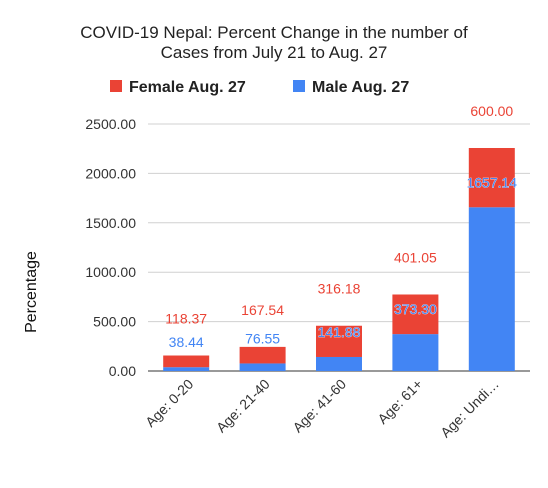  I want to click on legend-label-male: Male Aug. 27, so click(360, 87).